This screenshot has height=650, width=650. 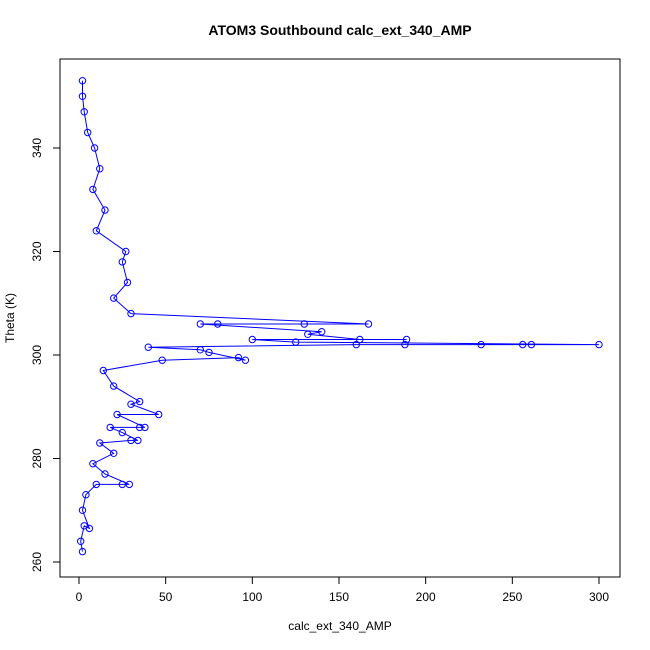 What do you see at coordinates (339, 597) in the screenshot?
I see `x-tick-label: 150` at bounding box center [339, 597].